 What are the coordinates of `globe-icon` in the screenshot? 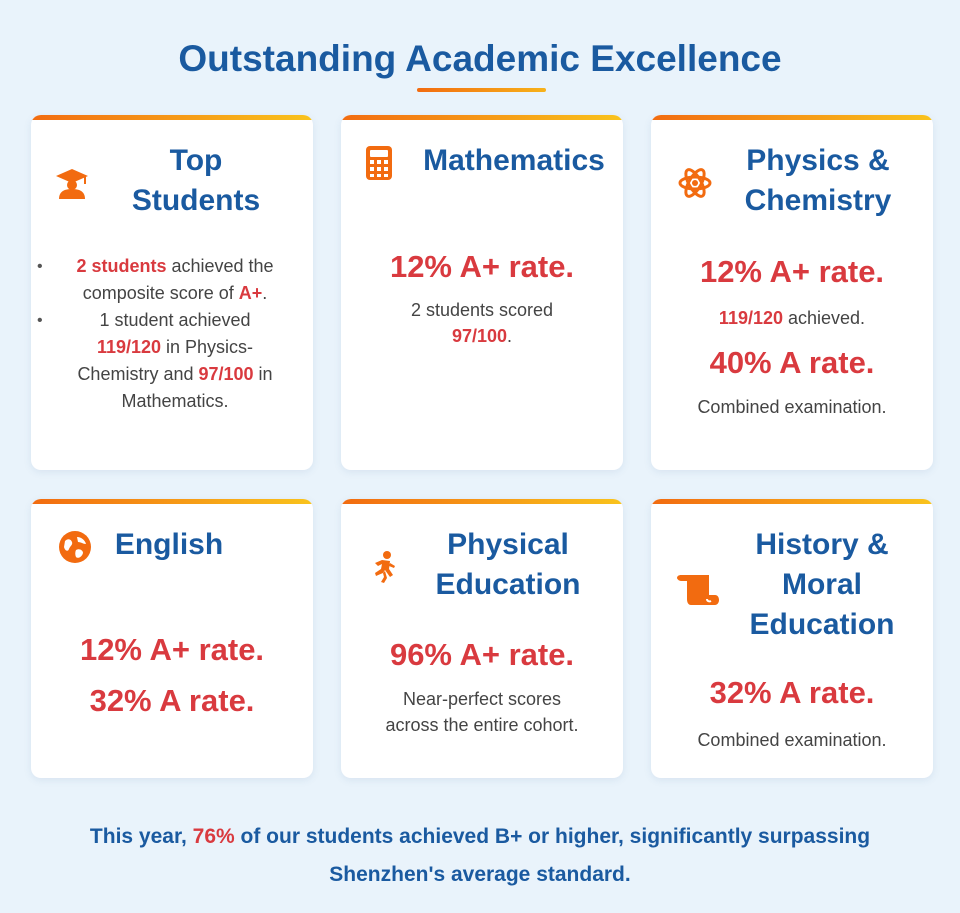 It's located at (75, 547).